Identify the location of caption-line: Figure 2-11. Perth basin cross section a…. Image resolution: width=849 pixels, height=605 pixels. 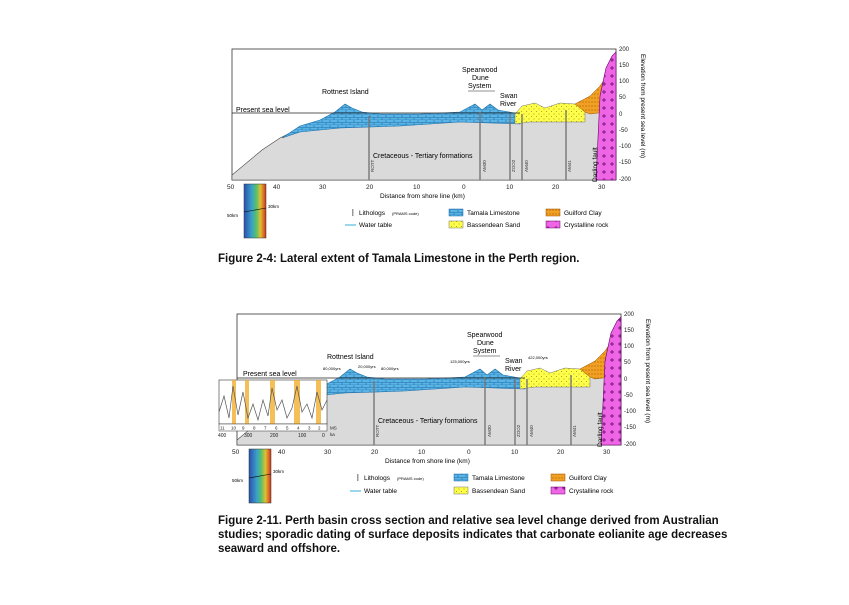
(468, 521).